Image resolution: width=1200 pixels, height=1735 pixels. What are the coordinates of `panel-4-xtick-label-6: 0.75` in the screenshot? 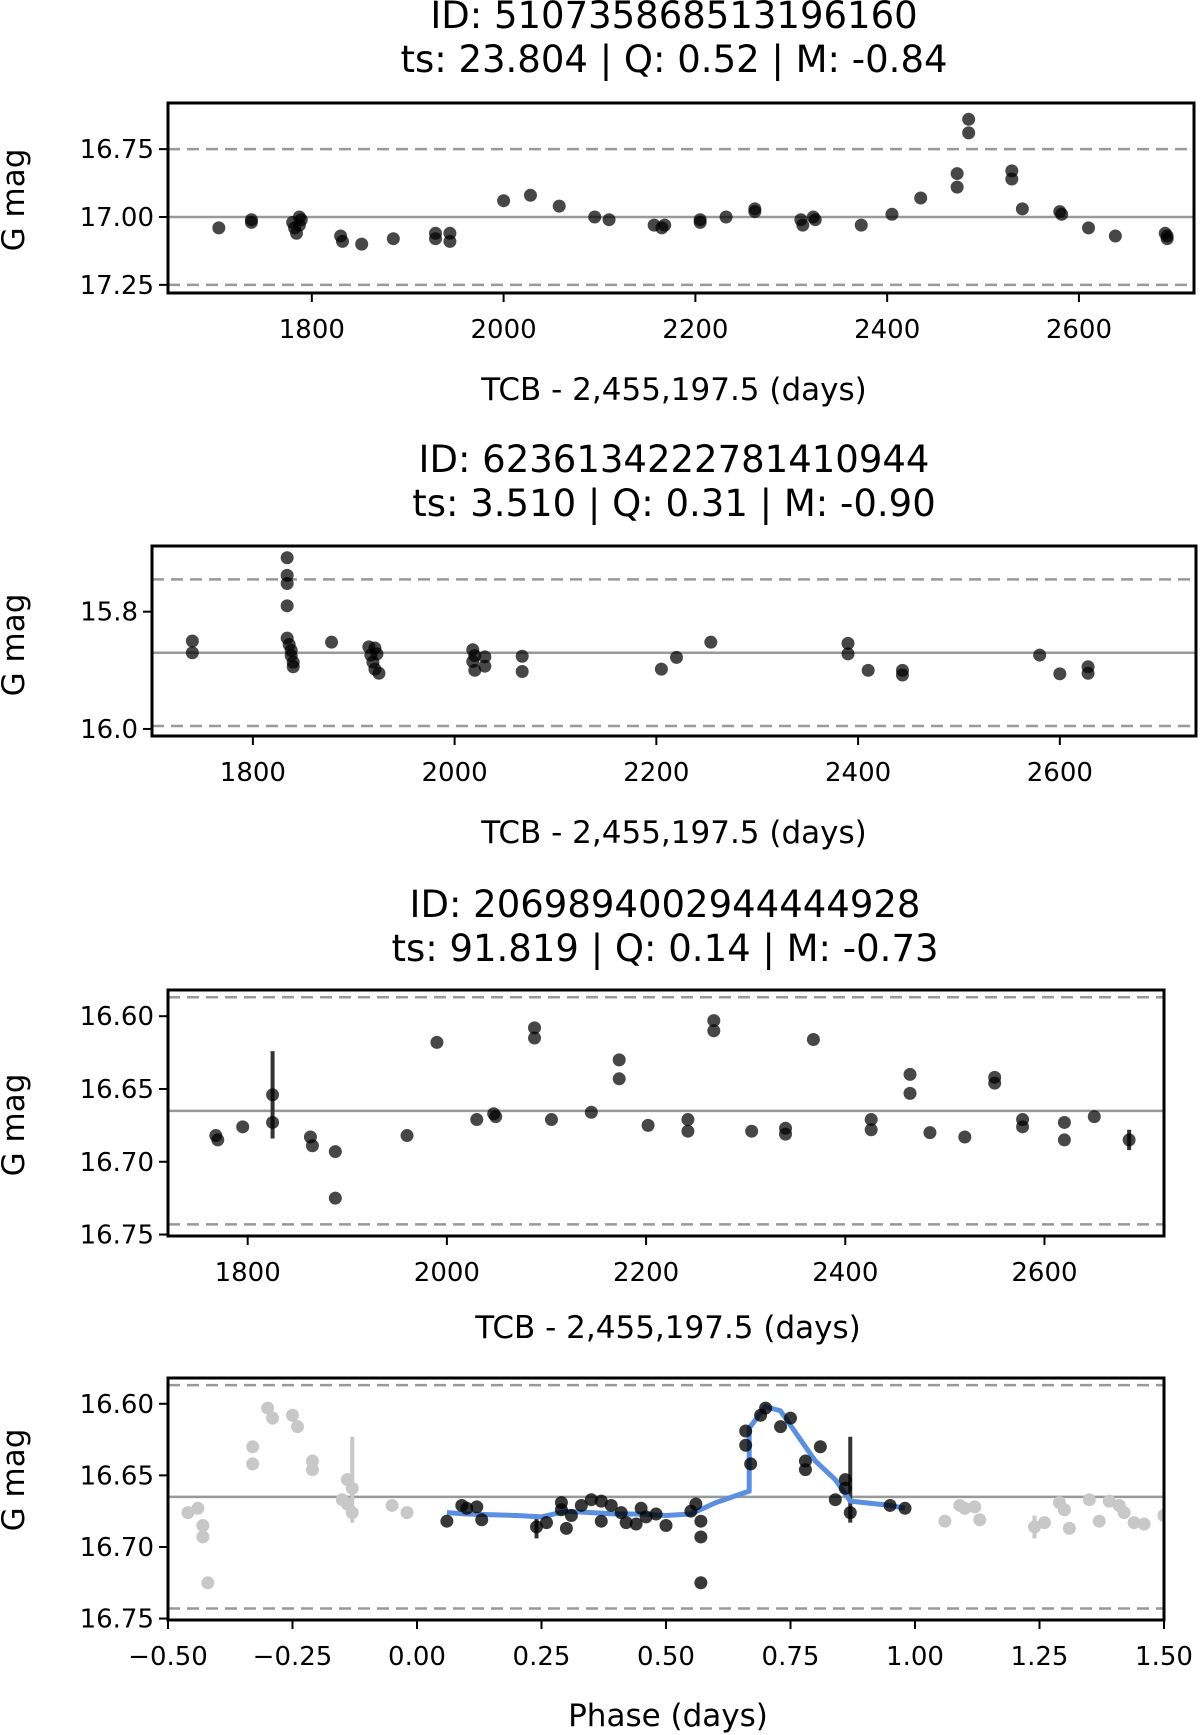 It's located at (791, 1657).